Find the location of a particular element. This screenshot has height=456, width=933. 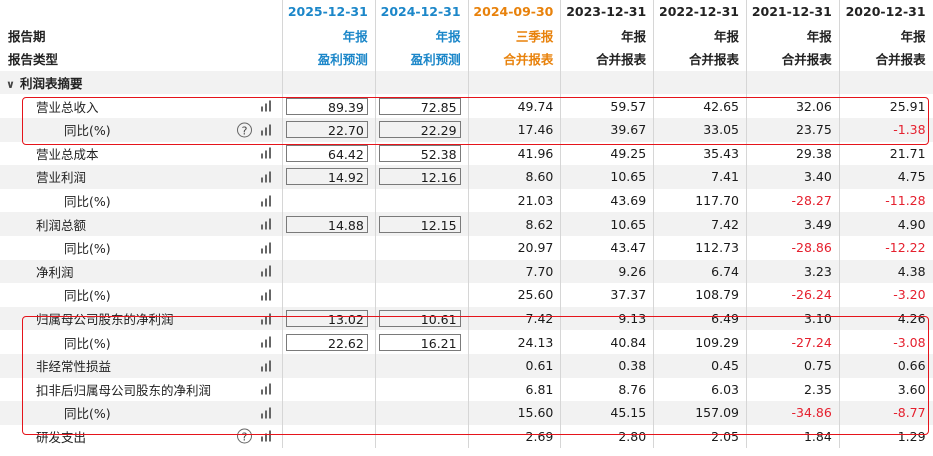

row-label-cell: 同比(%)? is located at coordinates (141, 129).